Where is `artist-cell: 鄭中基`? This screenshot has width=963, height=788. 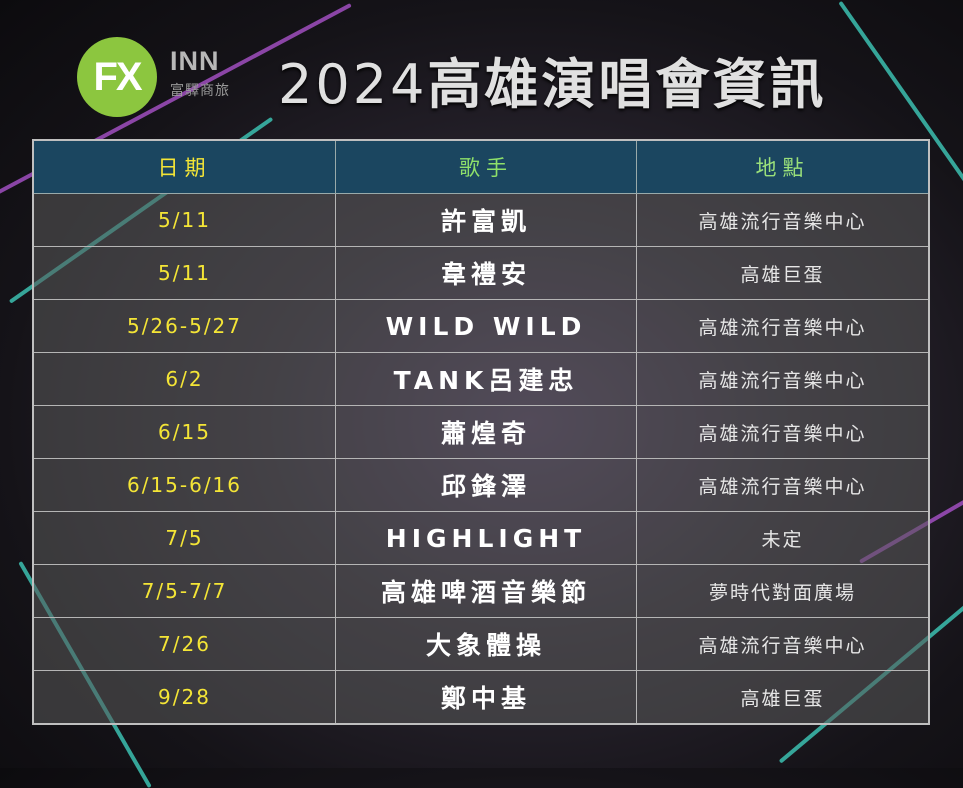 artist-cell: 鄭中基 is located at coordinates (486, 697).